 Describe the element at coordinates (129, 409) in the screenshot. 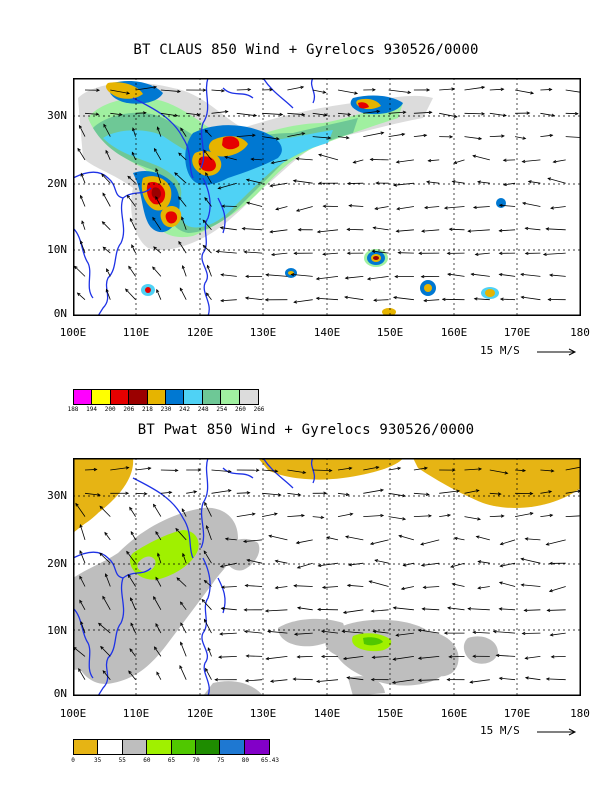

I see `colorbar-label: 206` at that location.